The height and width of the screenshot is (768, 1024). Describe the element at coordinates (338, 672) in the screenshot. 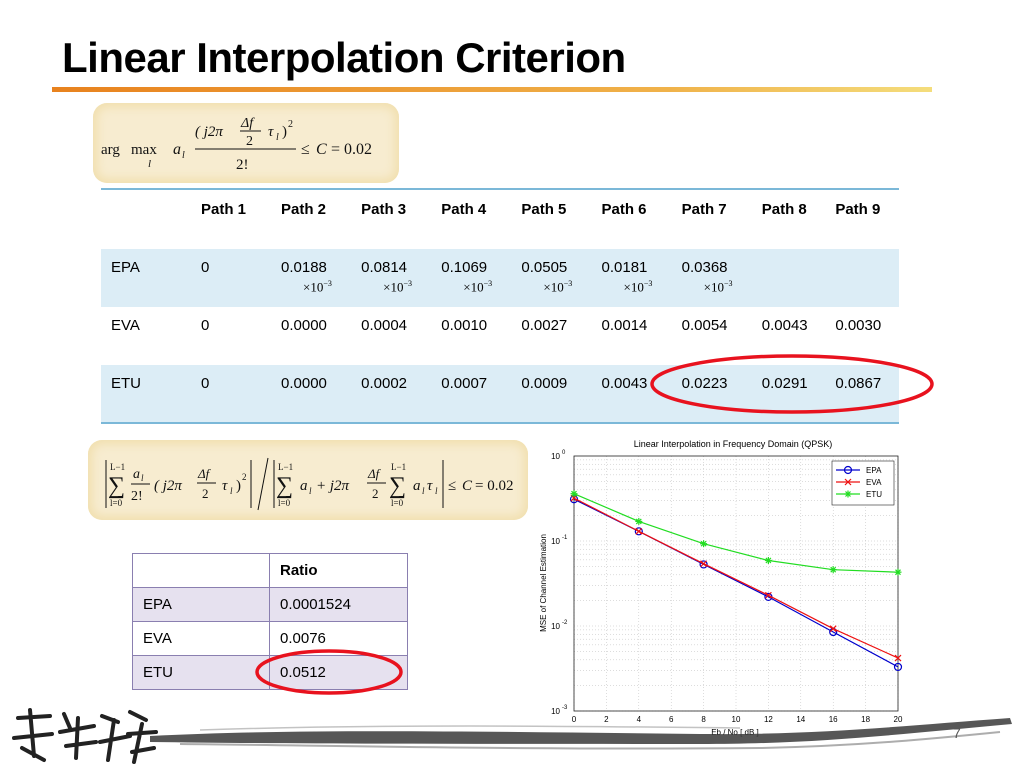

I see `ratio-value: 0.0512` at that location.